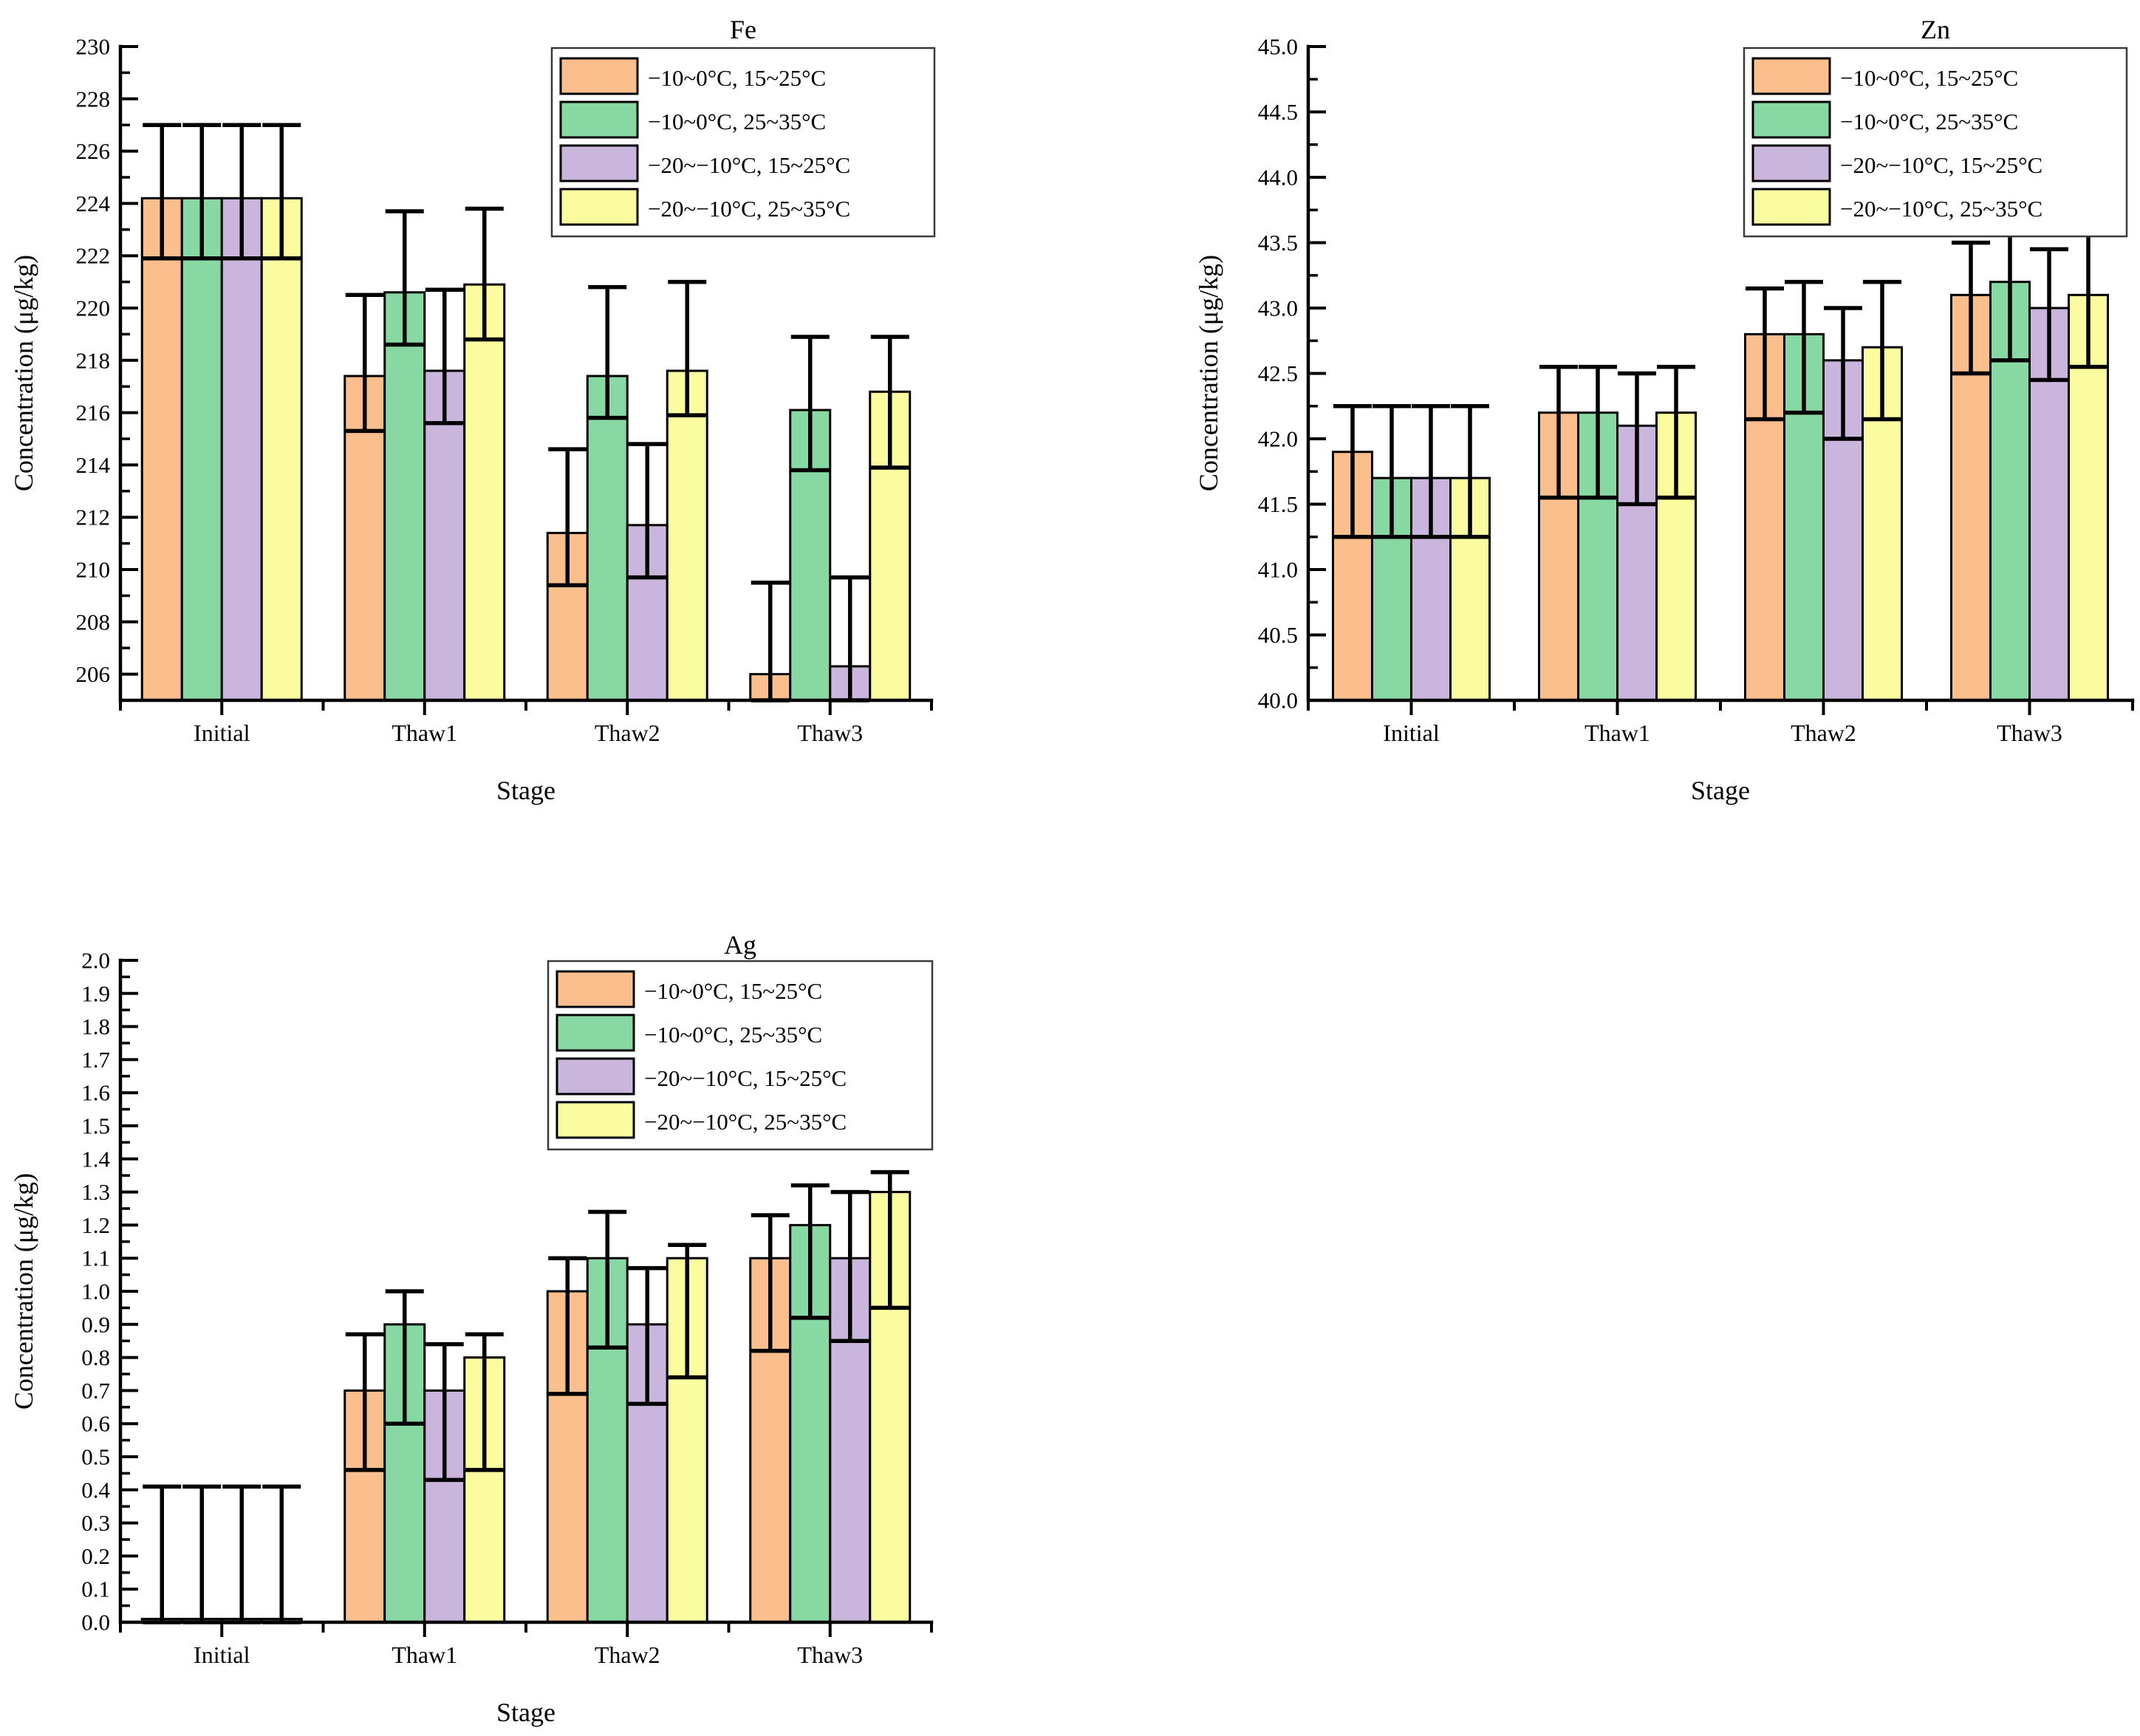 Image resolution: width=2140 pixels, height=1736 pixels. Describe the element at coordinates (733, 991) in the screenshot. I see `ag-legend-label-s0: −10~0°C, 15~25°C` at that location.